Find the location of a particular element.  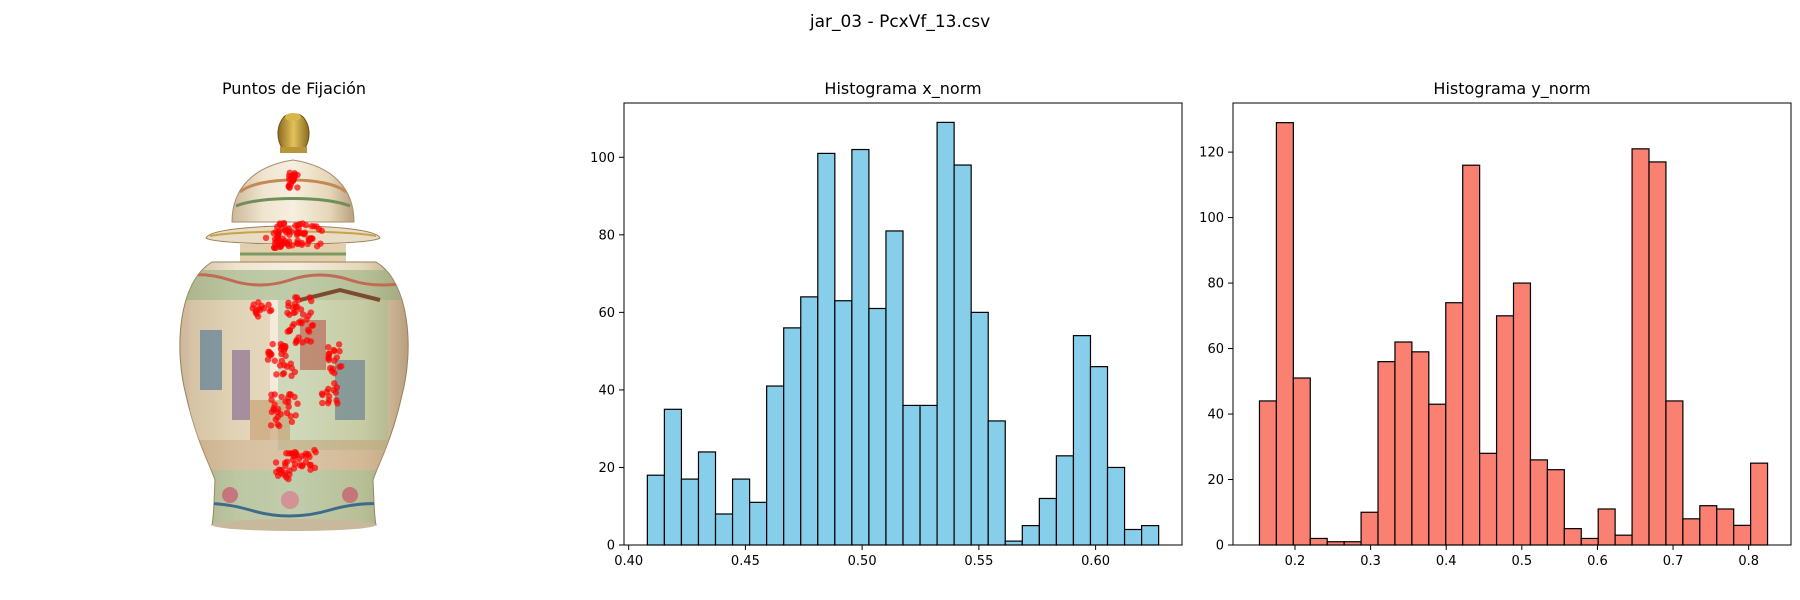

histogram-x-xtick-label: 0.40 is located at coordinates (628, 561).